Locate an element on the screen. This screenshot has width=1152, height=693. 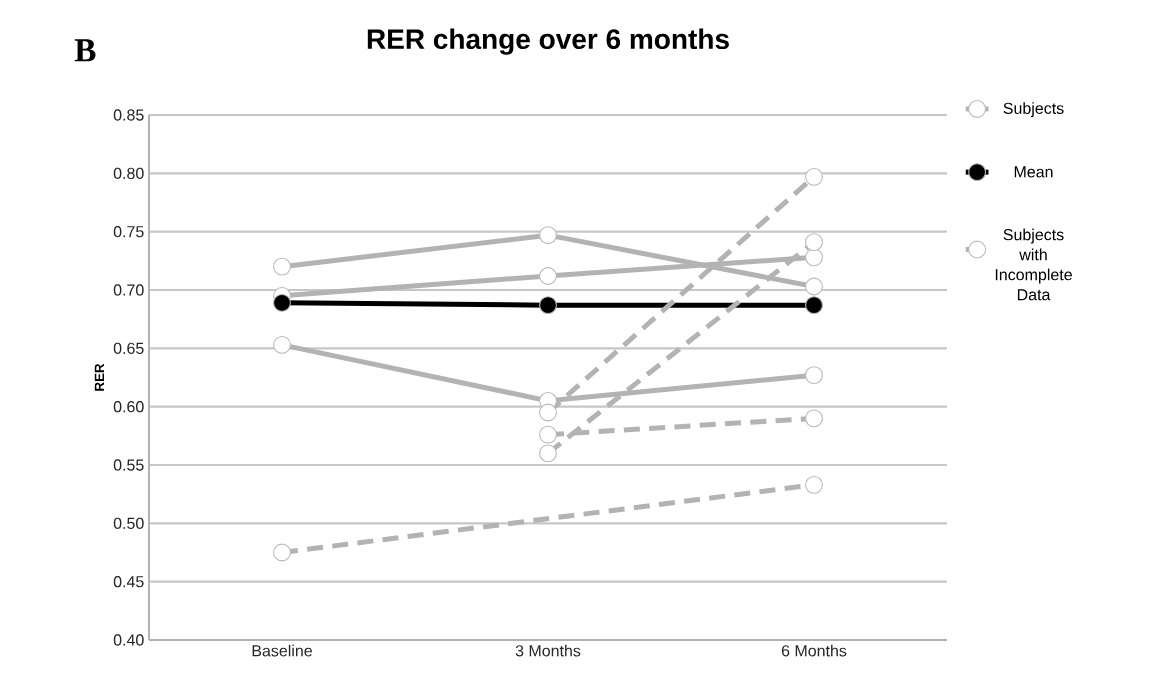
y-tick-label: 0.70 is located at coordinates (128, 290).